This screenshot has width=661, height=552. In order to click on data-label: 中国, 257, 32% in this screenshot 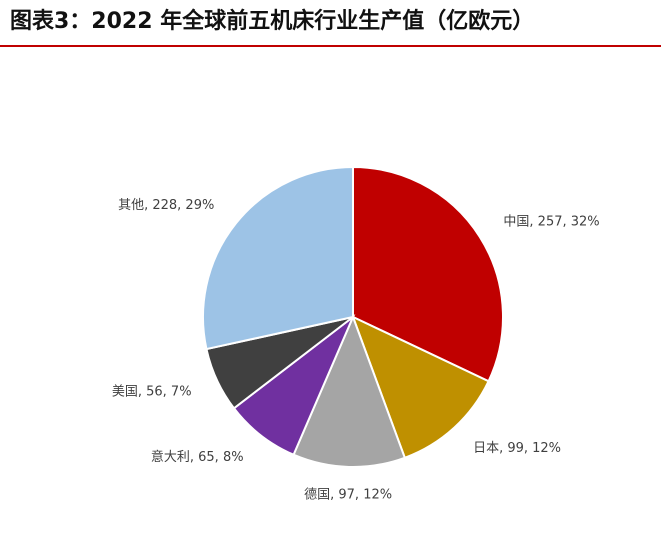, I will do `click(551, 221)`.